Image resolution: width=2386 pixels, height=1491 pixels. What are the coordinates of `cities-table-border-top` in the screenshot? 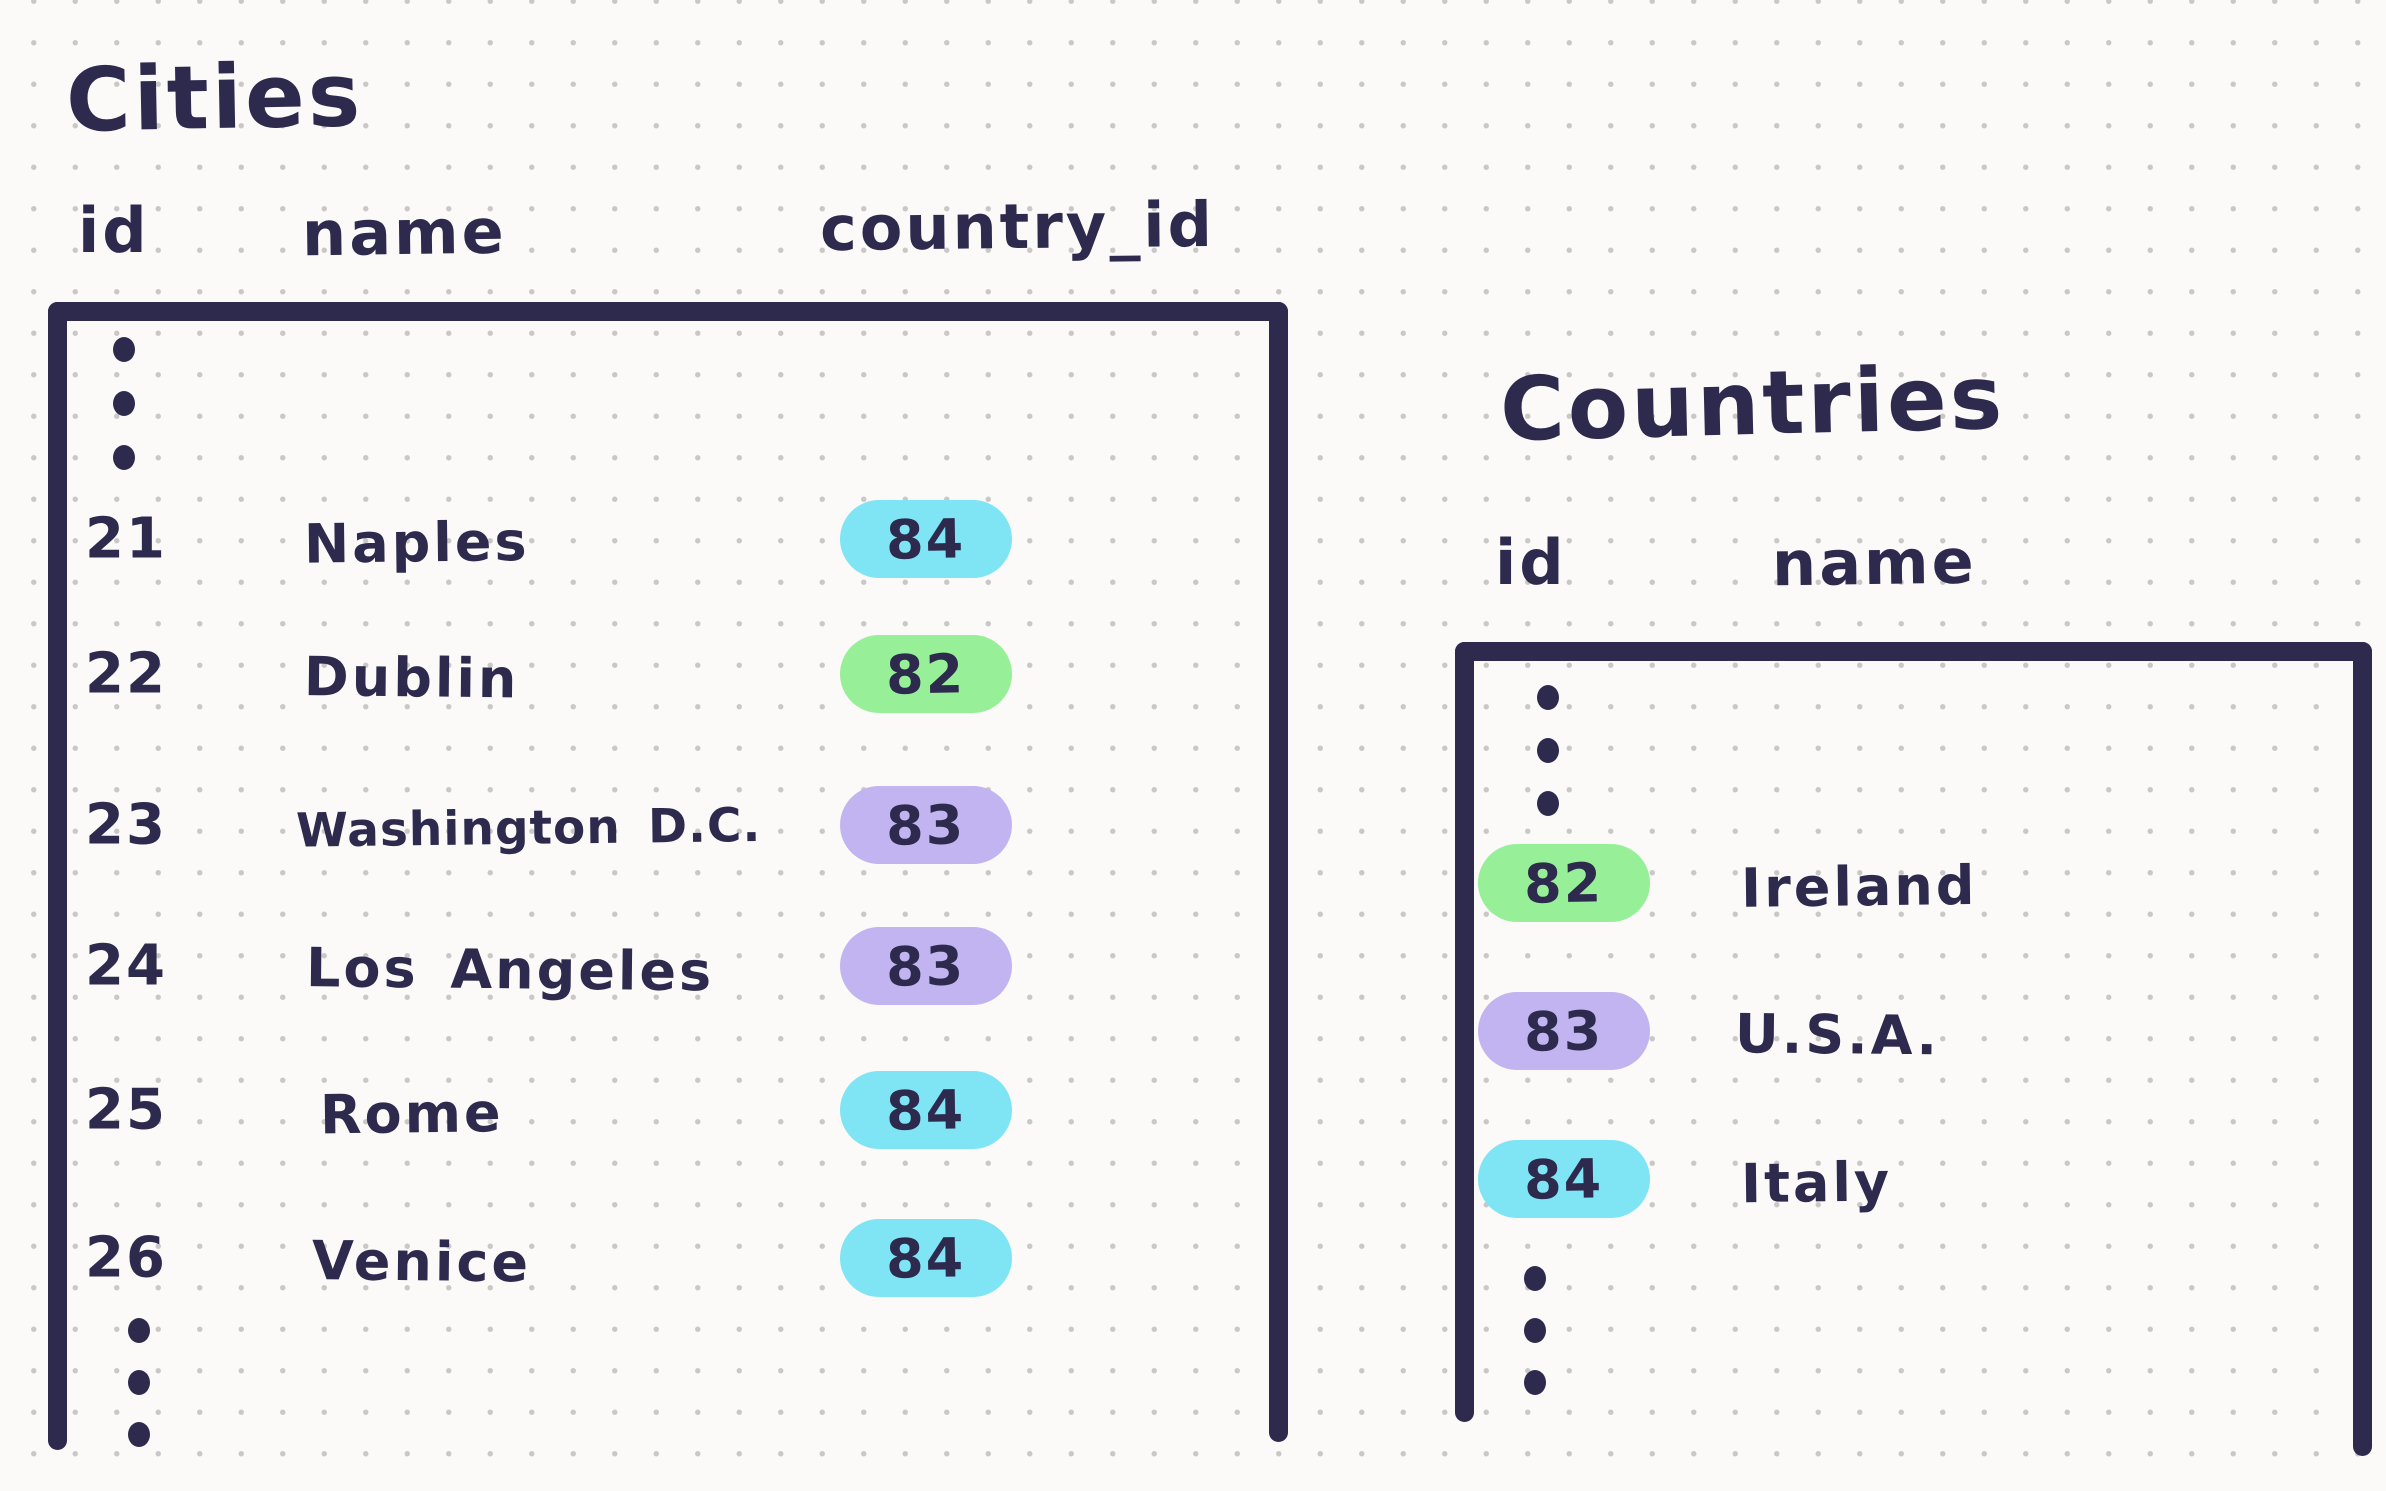 It's located at (668, 311).